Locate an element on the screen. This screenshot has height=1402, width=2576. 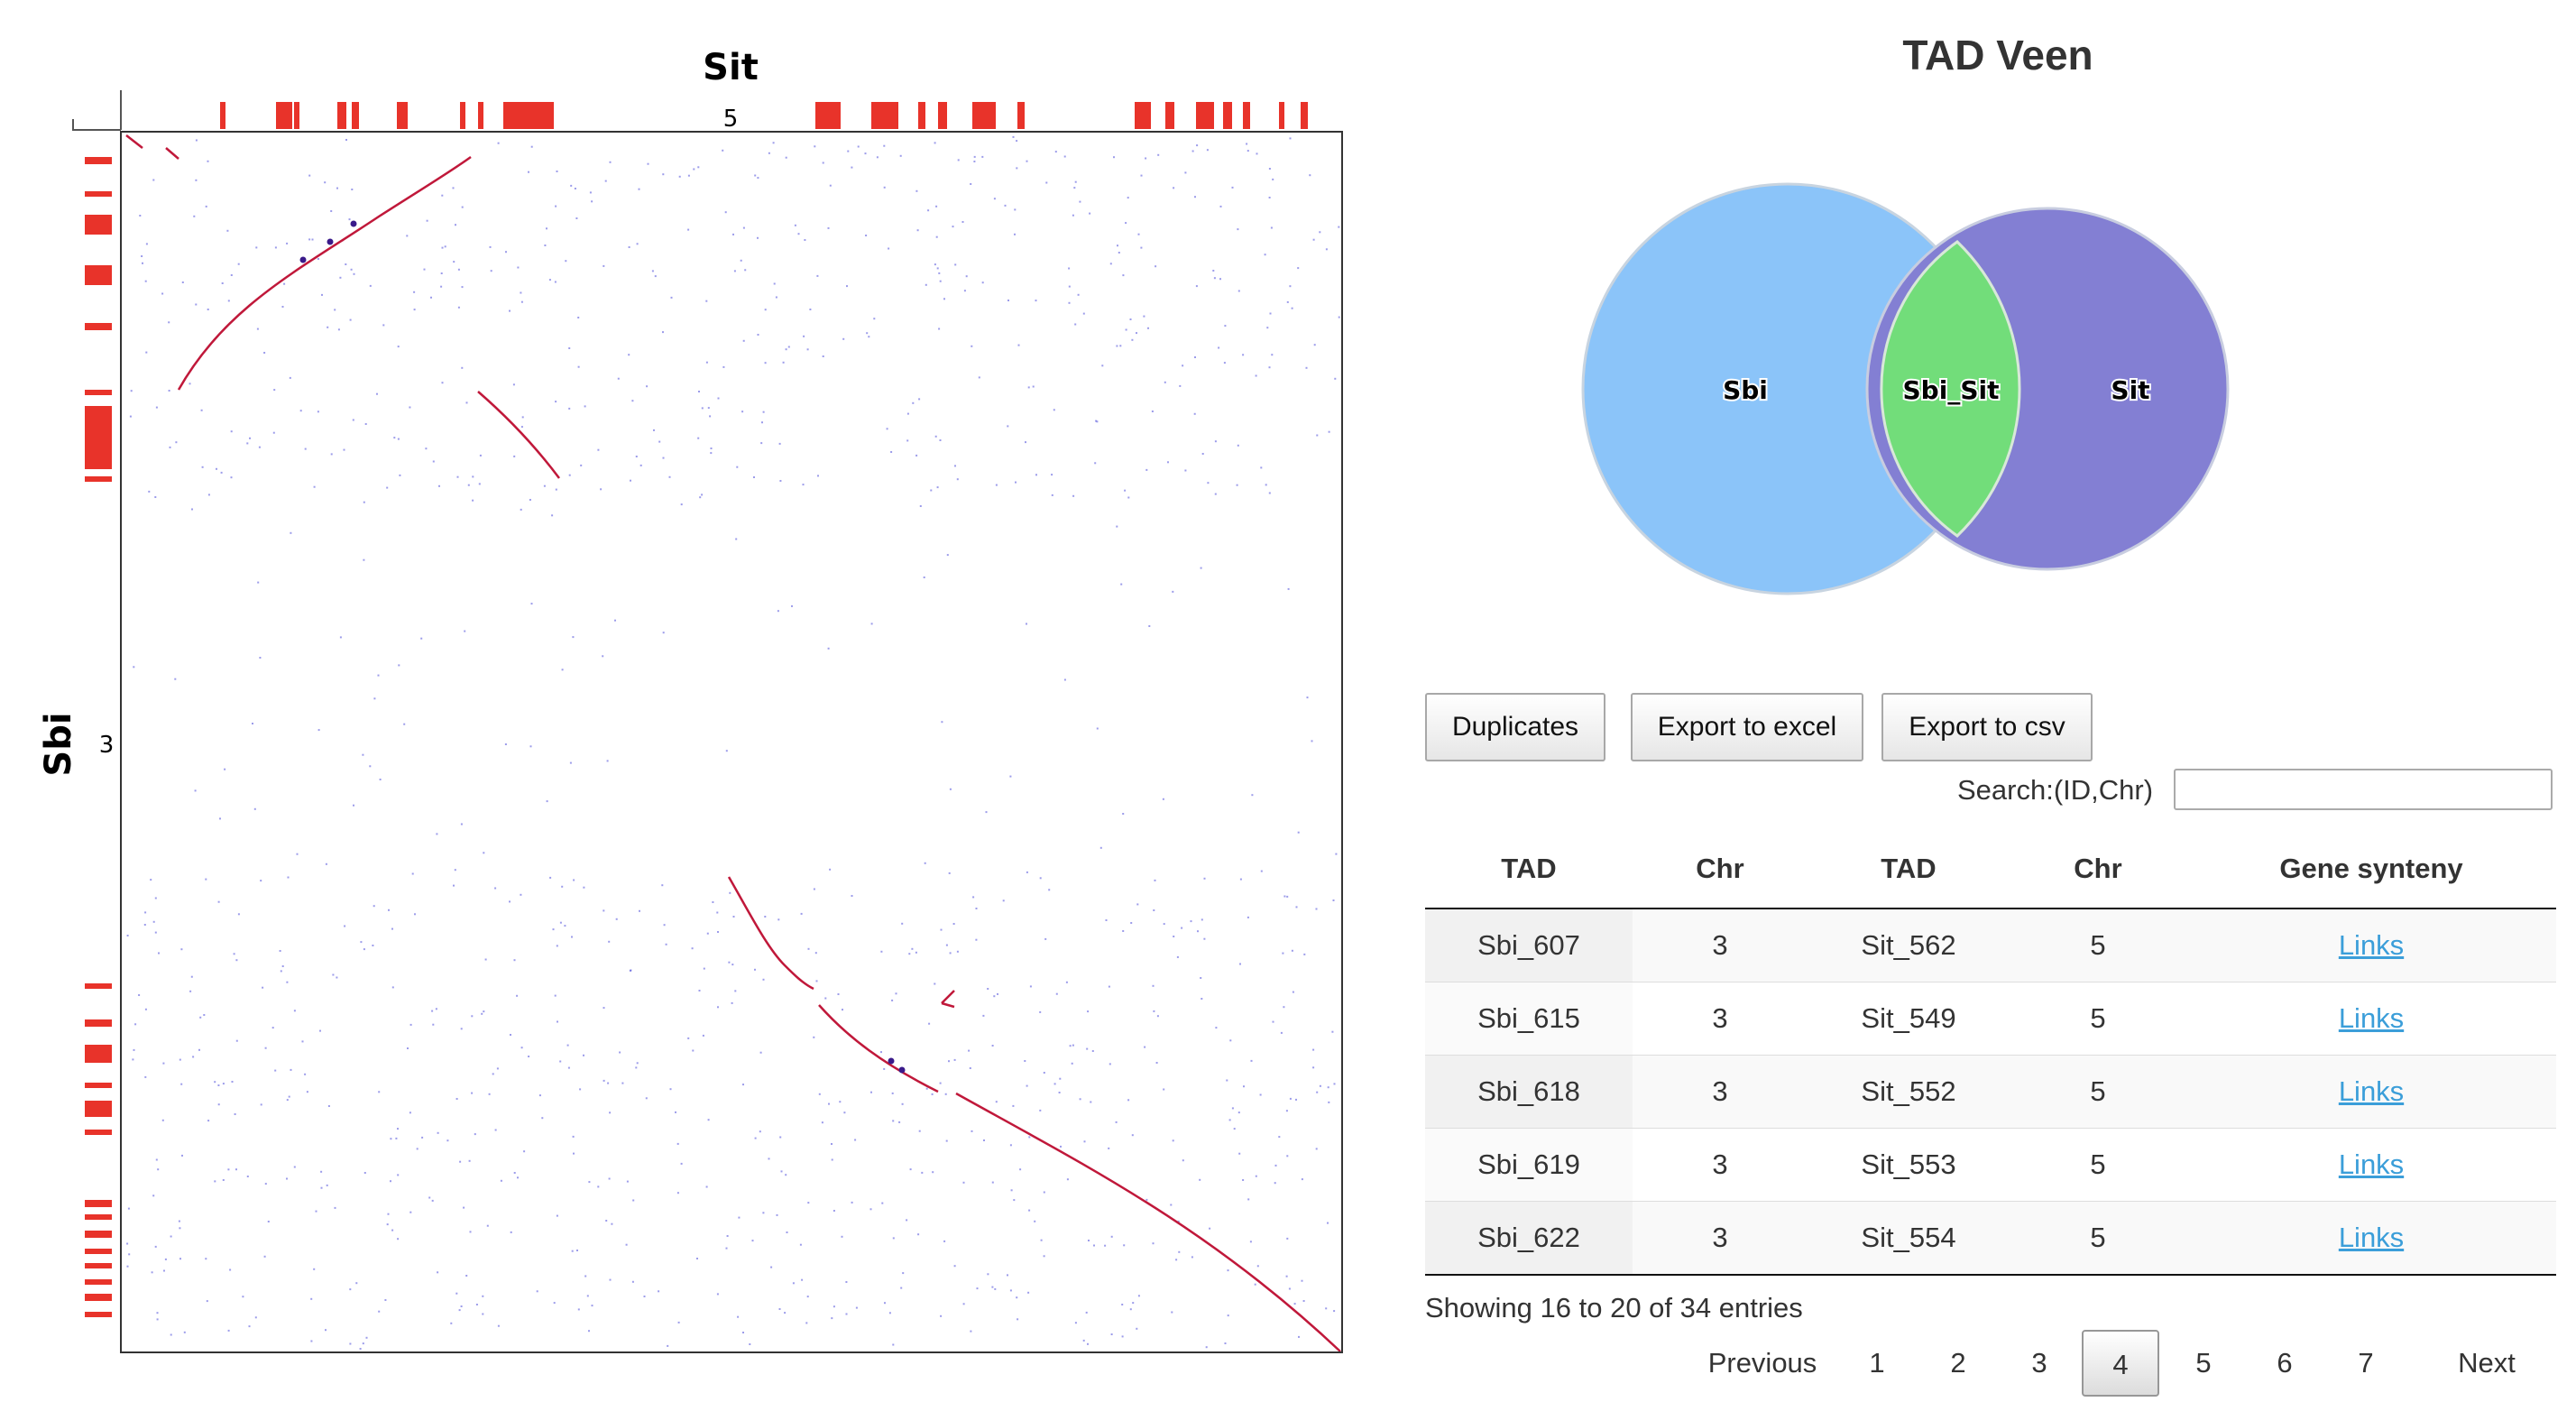
header-chr-1: Chr is located at coordinates (1721, 869).